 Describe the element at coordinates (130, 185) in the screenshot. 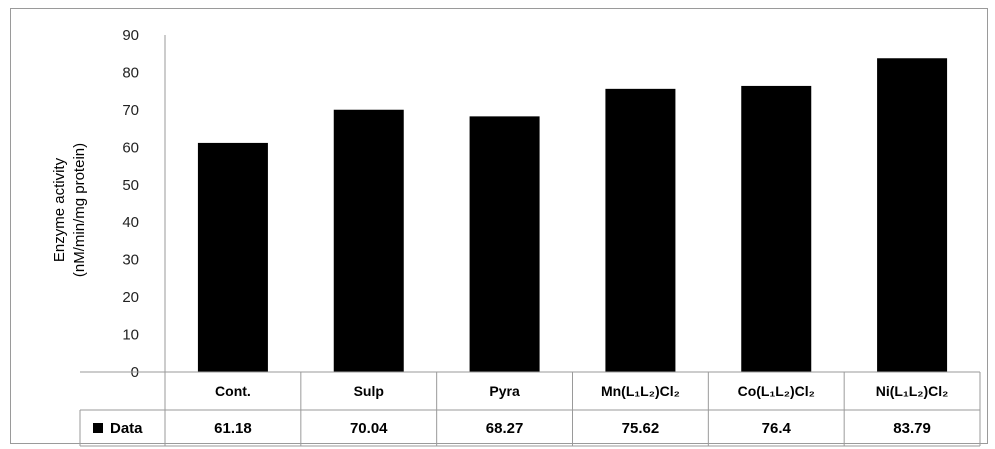

I see `y-tick-label: 50` at that location.